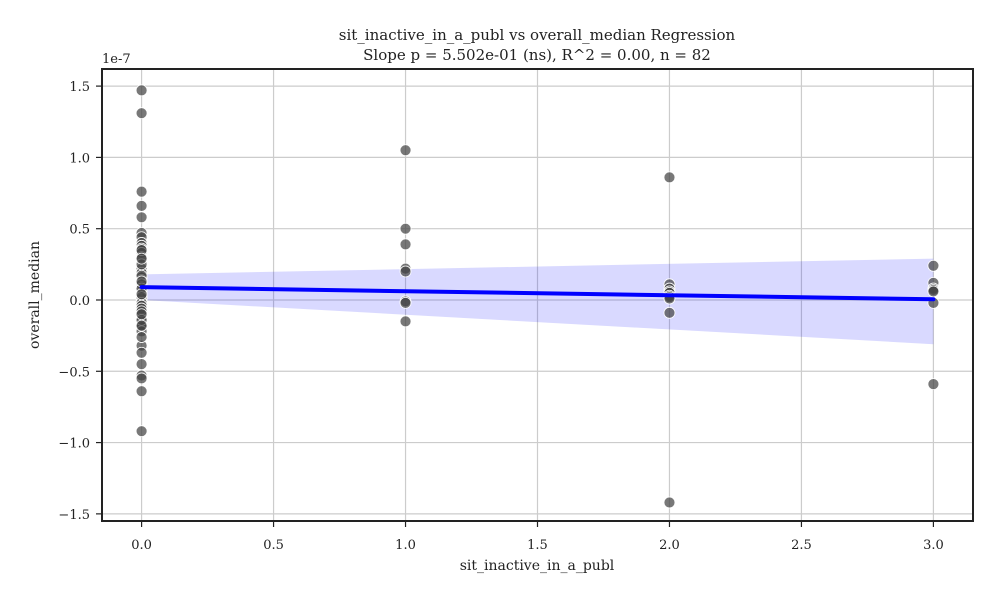 This screenshot has height=600, width=1000. What do you see at coordinates (405, 545) in the screenshot?
I see `x-tick-label: 1.0` at bounding box center [405, 545].